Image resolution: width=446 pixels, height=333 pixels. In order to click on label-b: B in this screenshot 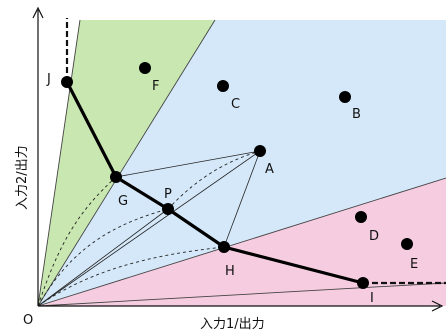, I will do `click(356, 114)`.